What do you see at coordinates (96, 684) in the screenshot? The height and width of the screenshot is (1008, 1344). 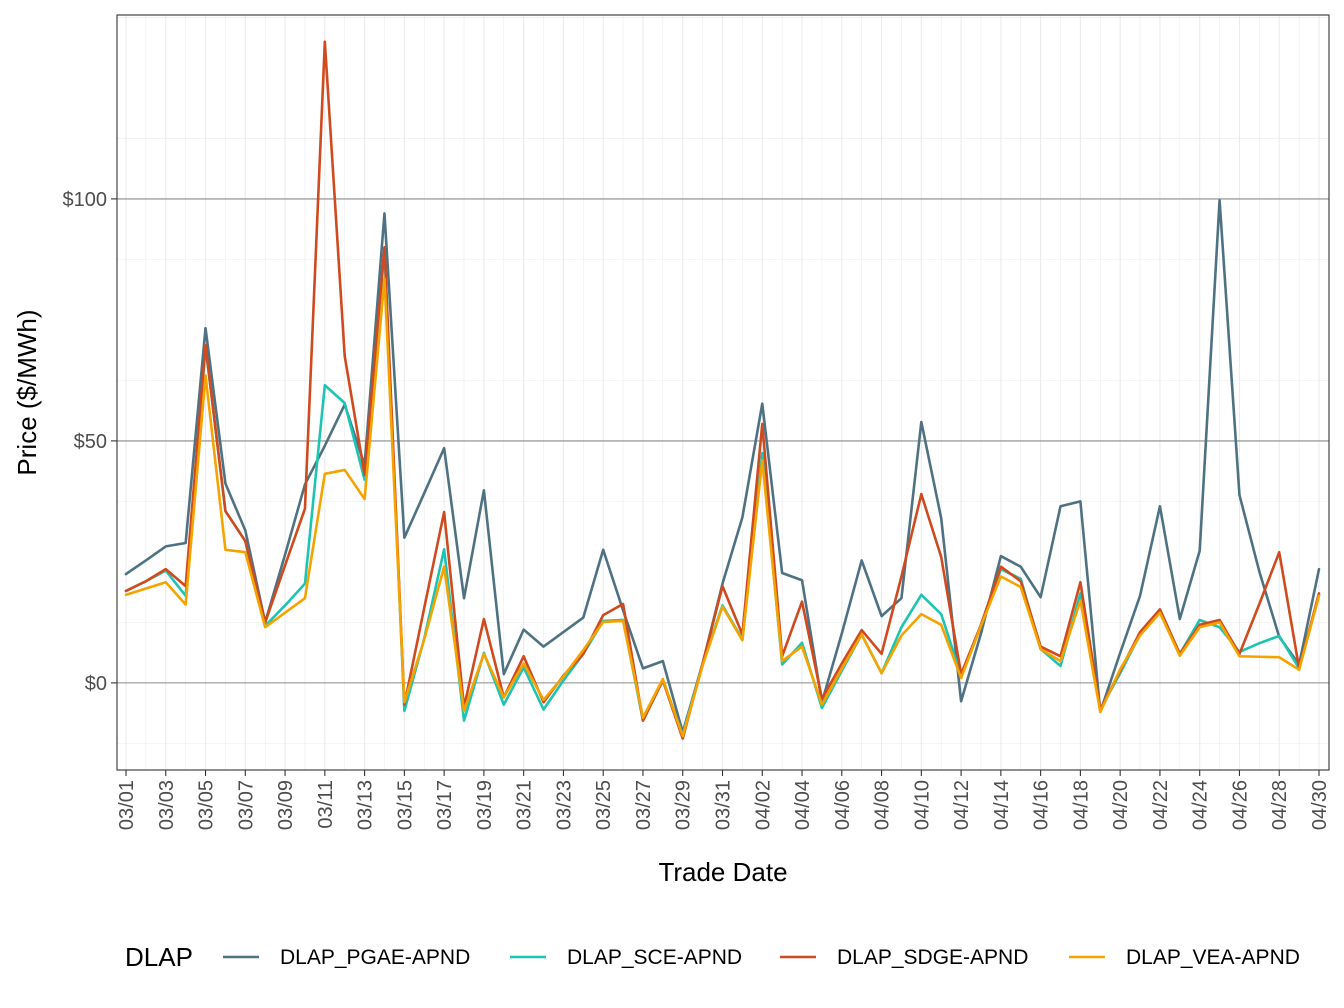 I see `y-tick-label: $0` at bounding box center [96, 684].